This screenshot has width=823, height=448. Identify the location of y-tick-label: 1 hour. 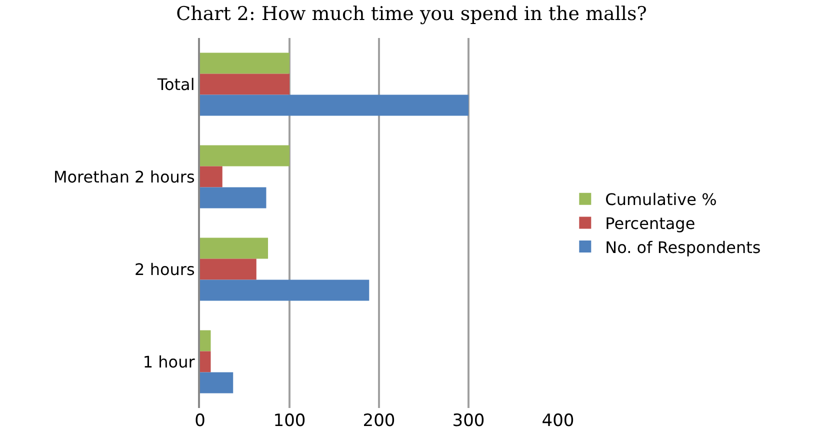
(169, 362).